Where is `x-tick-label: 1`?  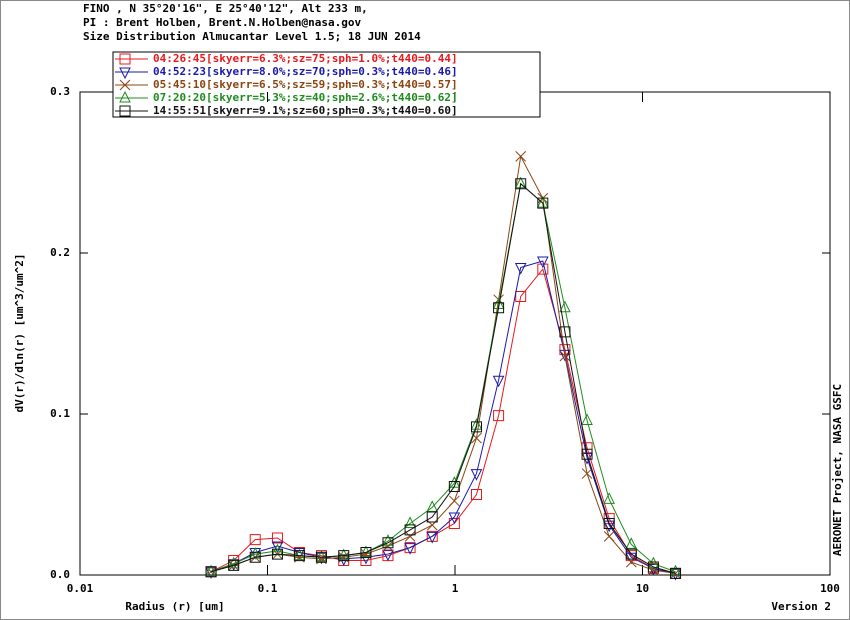
x-tick-label: 1 is located at coordinates (455, 588).